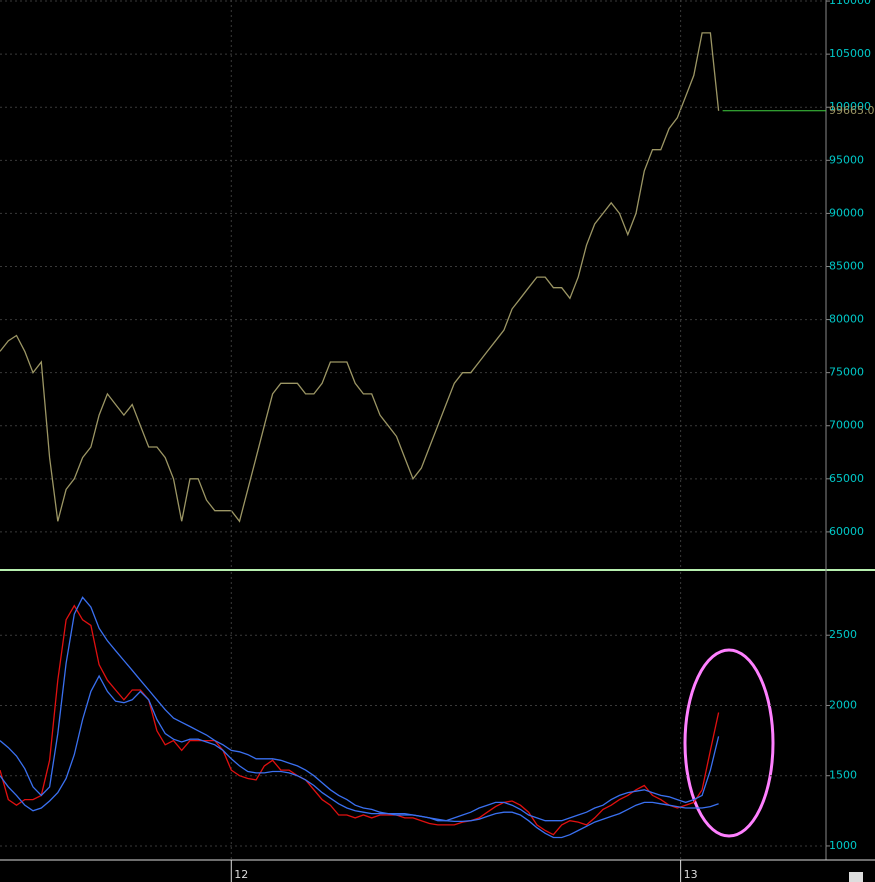  Describe the element at coordinates (843, 704) in the screenshot. I see `y-tick-label: 2000` at that location.